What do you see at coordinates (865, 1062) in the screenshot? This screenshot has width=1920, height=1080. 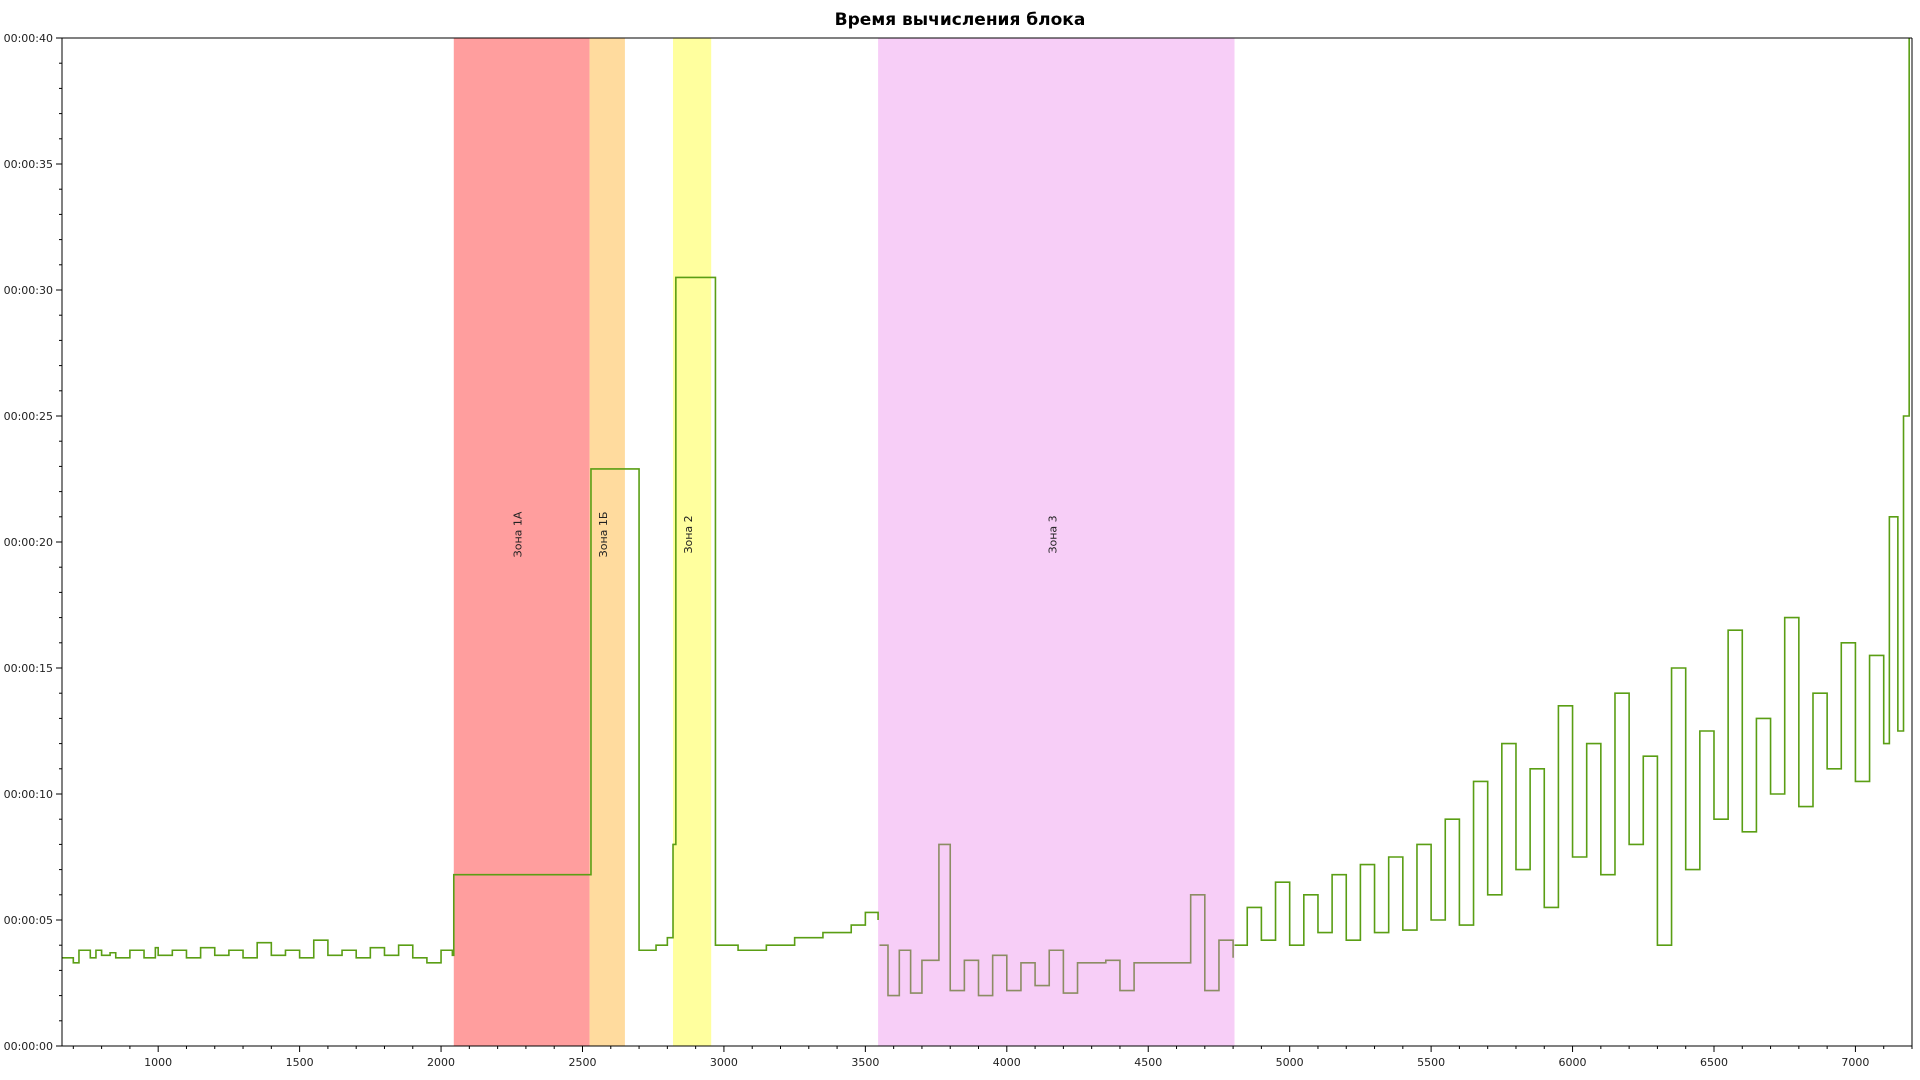 I see `x-tick-label: 3500` at bounding box center [865, 1062].